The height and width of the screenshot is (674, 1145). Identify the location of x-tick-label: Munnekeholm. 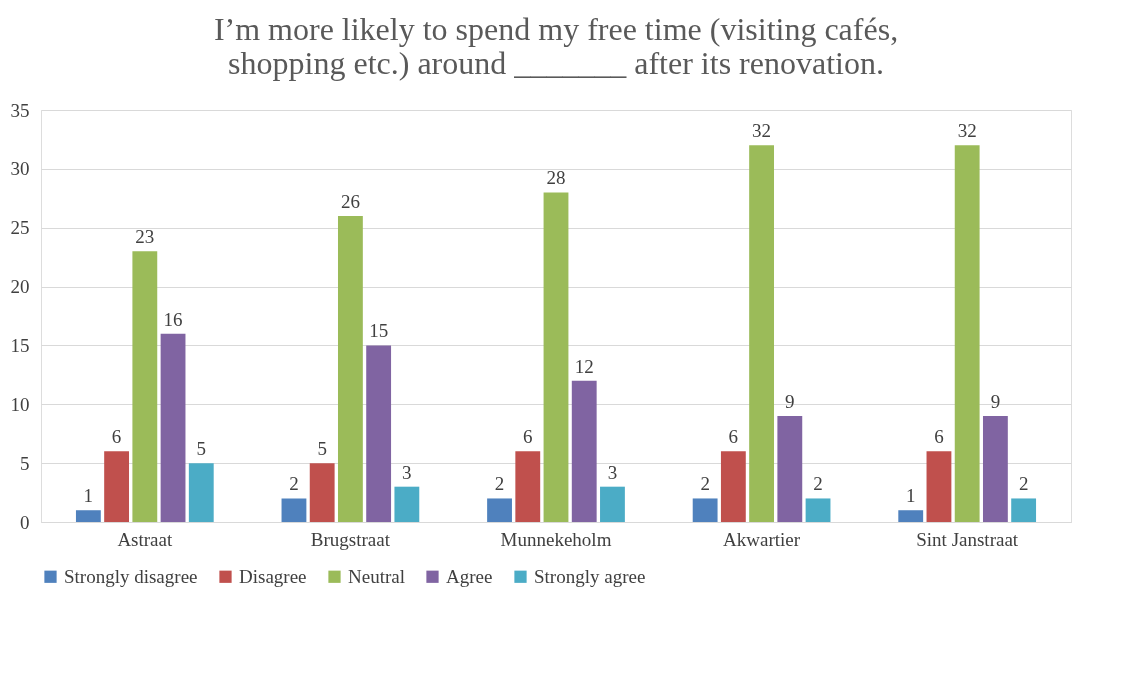
(556, 539).